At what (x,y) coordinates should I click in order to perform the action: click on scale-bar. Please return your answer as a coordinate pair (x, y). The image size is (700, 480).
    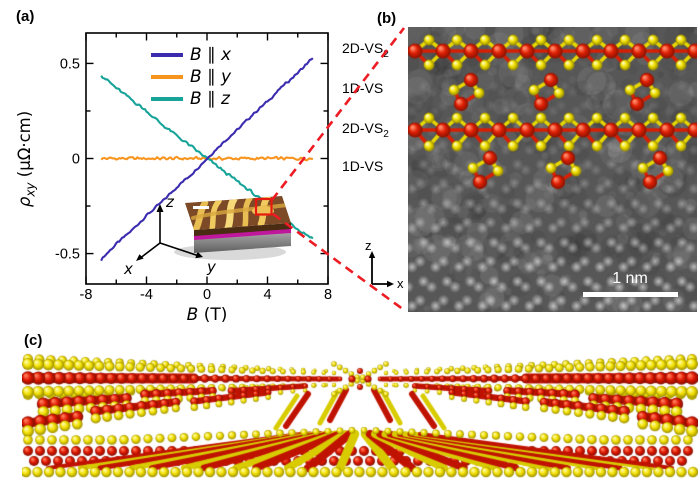
    Looking at the image, I should click on (630, 294).